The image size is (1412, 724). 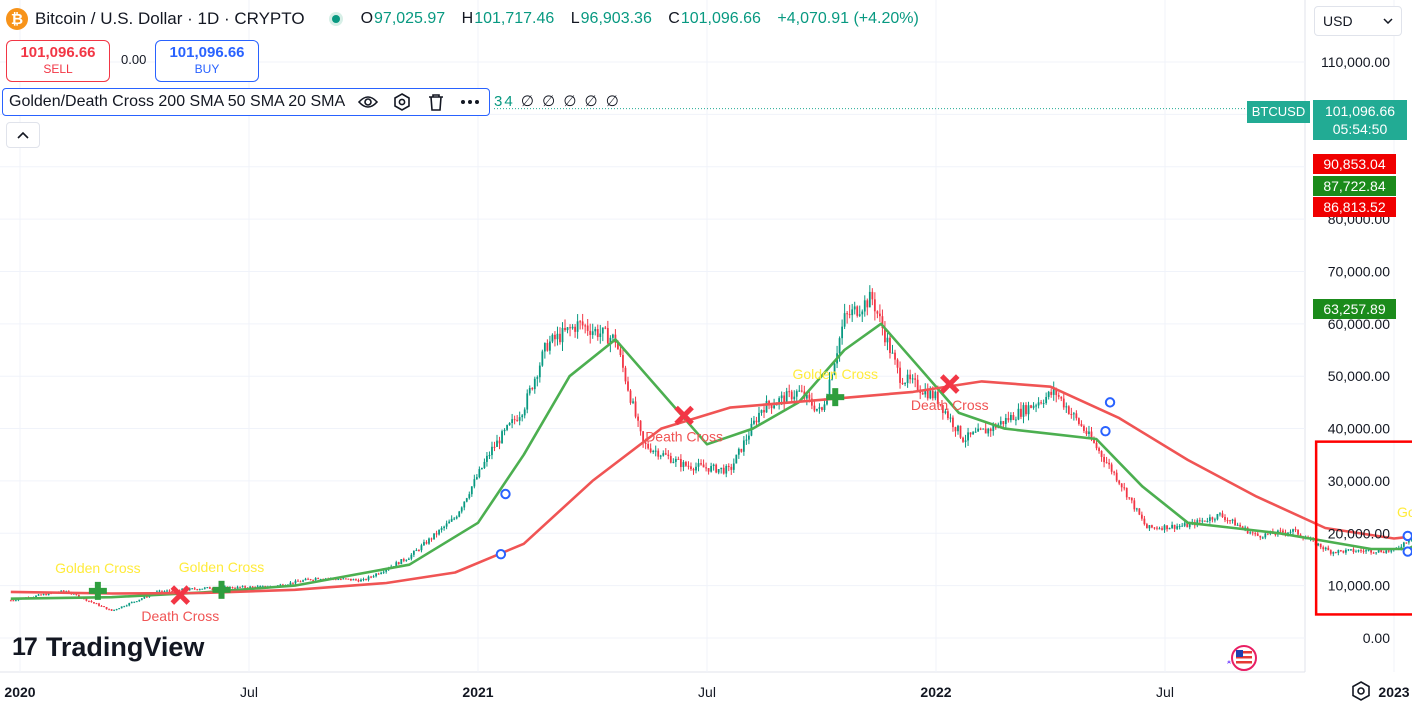 I want to click on collapse-legend-button, so click(x=23, y=135).